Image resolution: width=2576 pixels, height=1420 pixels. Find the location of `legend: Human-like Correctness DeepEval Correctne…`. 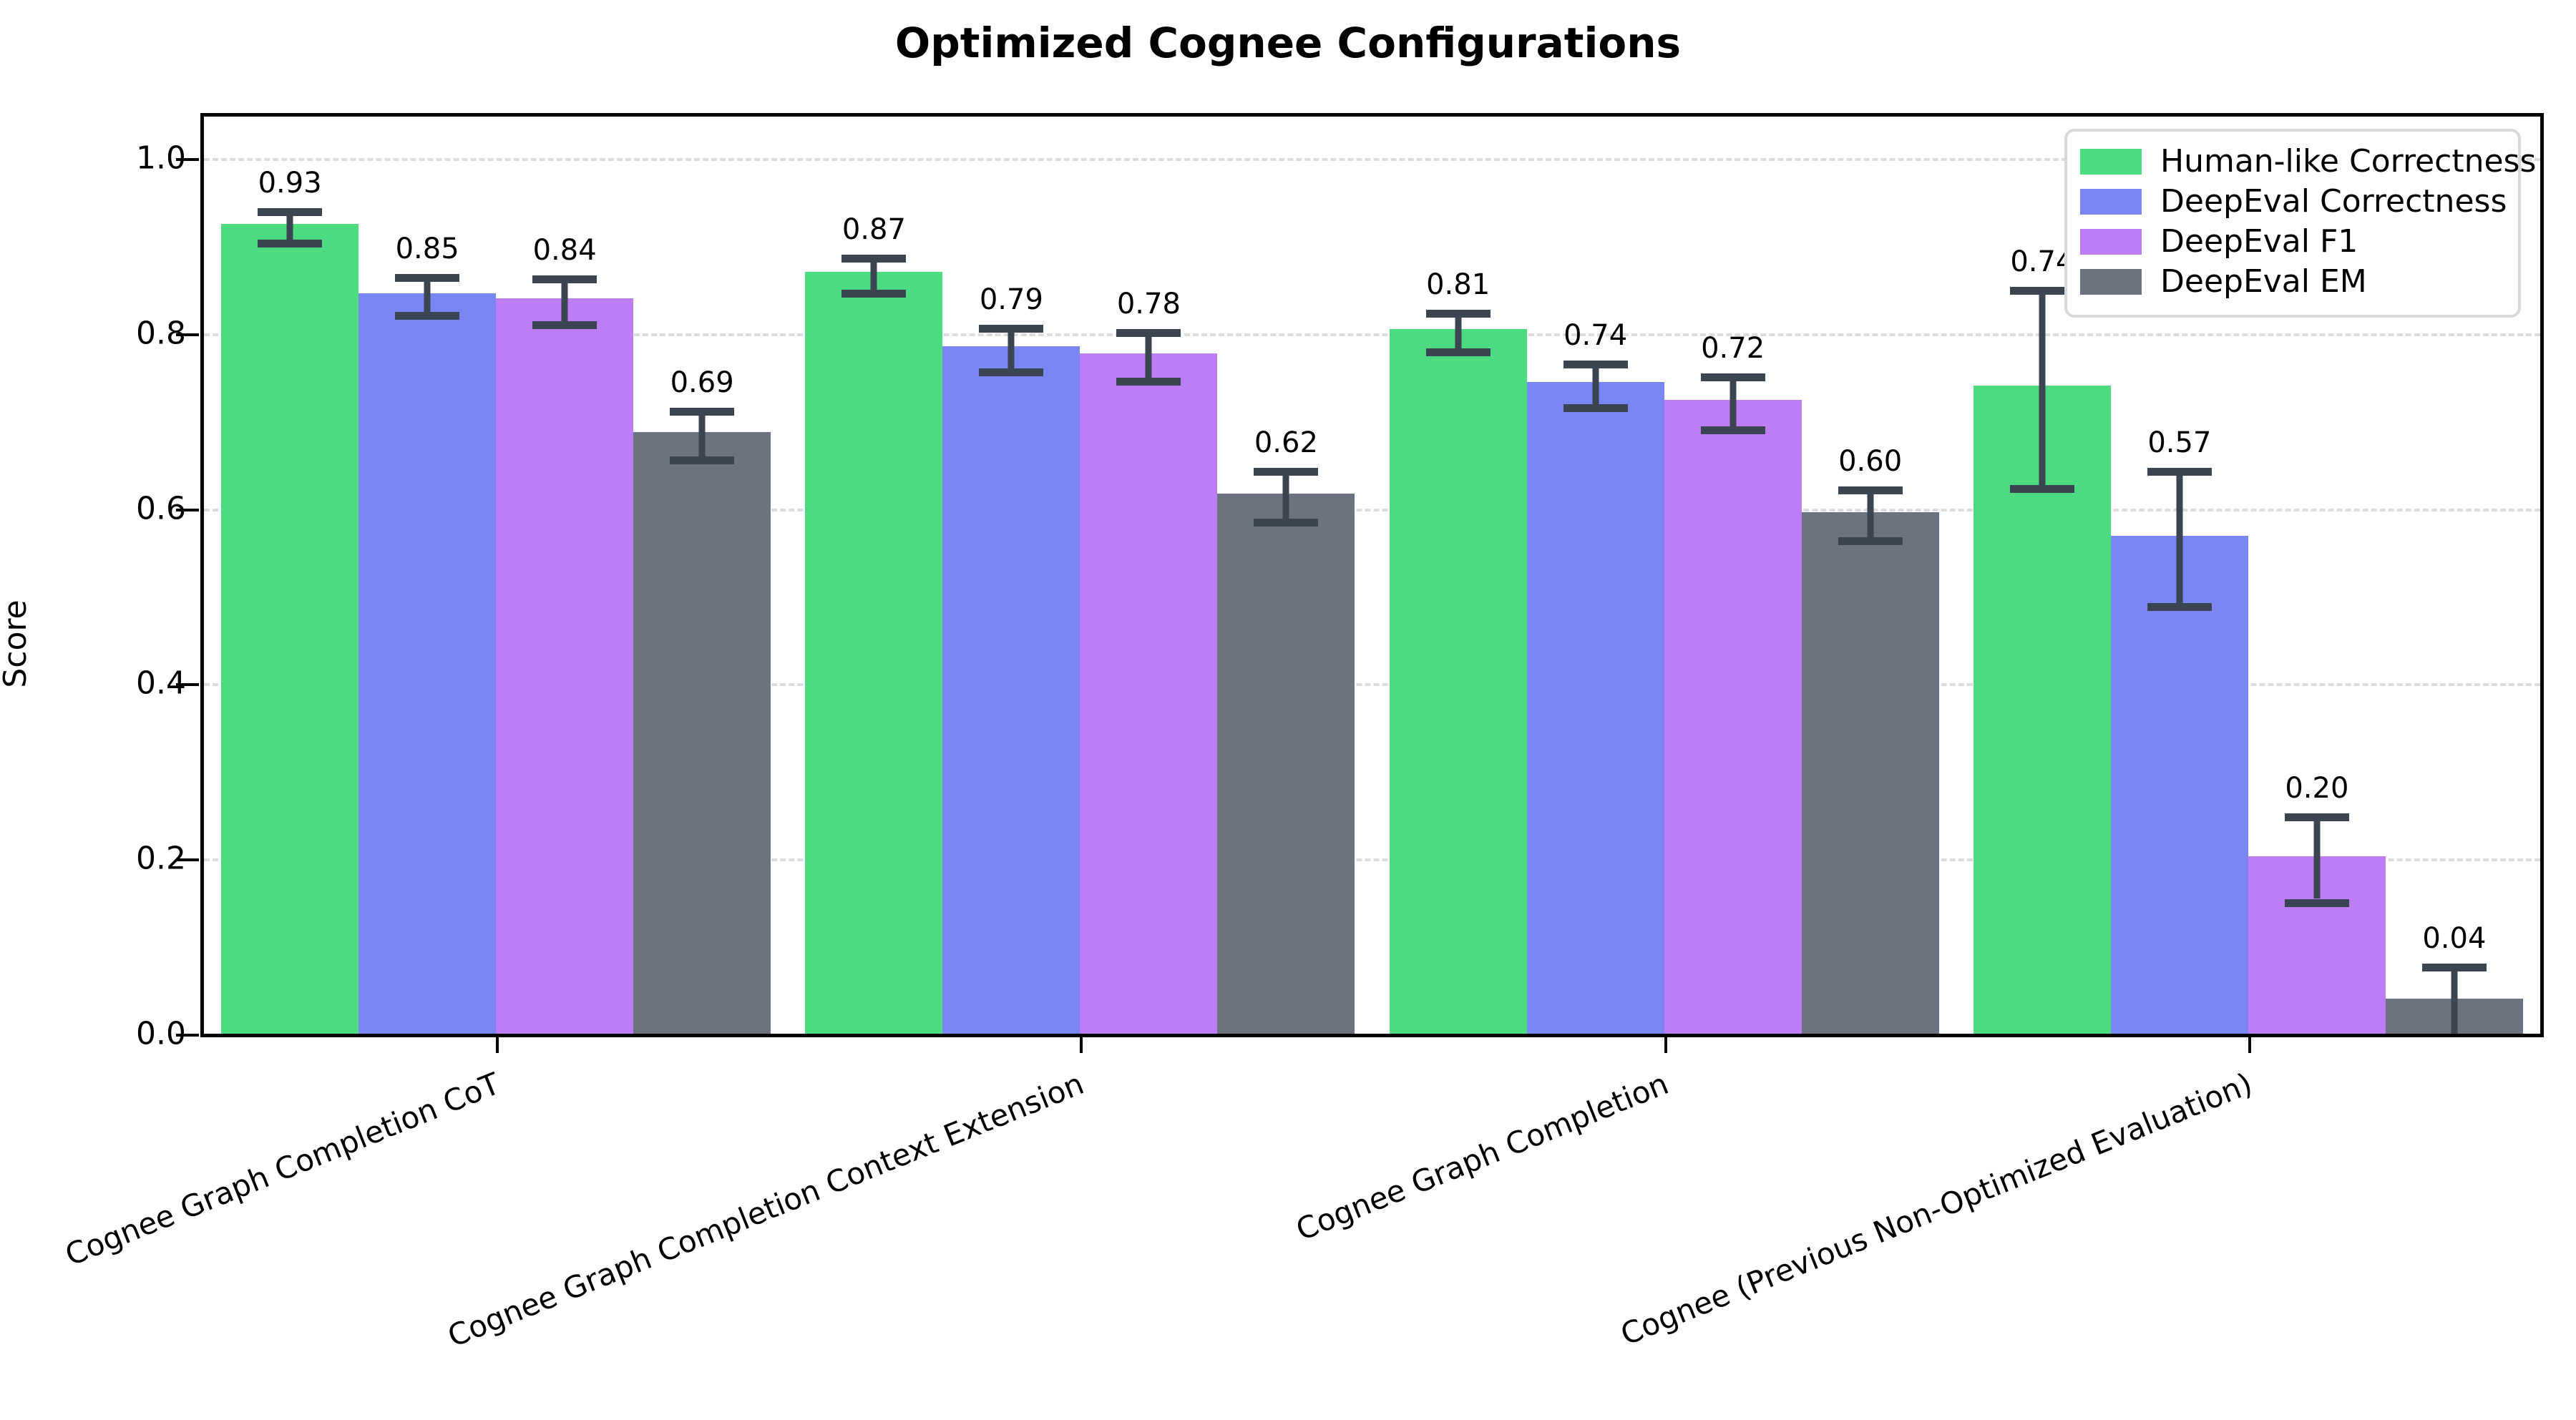

legend: Human-like Correctness DeepEval Correctne… is located at coordinates (2300, 223).